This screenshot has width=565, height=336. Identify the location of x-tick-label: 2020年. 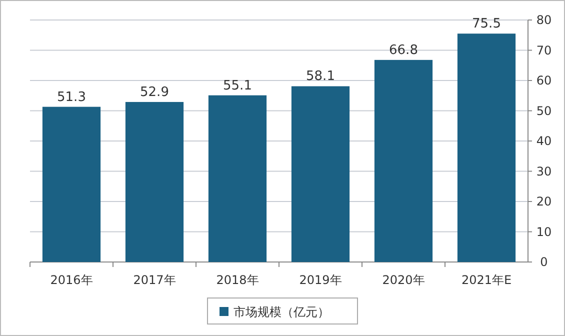
(403, 280).